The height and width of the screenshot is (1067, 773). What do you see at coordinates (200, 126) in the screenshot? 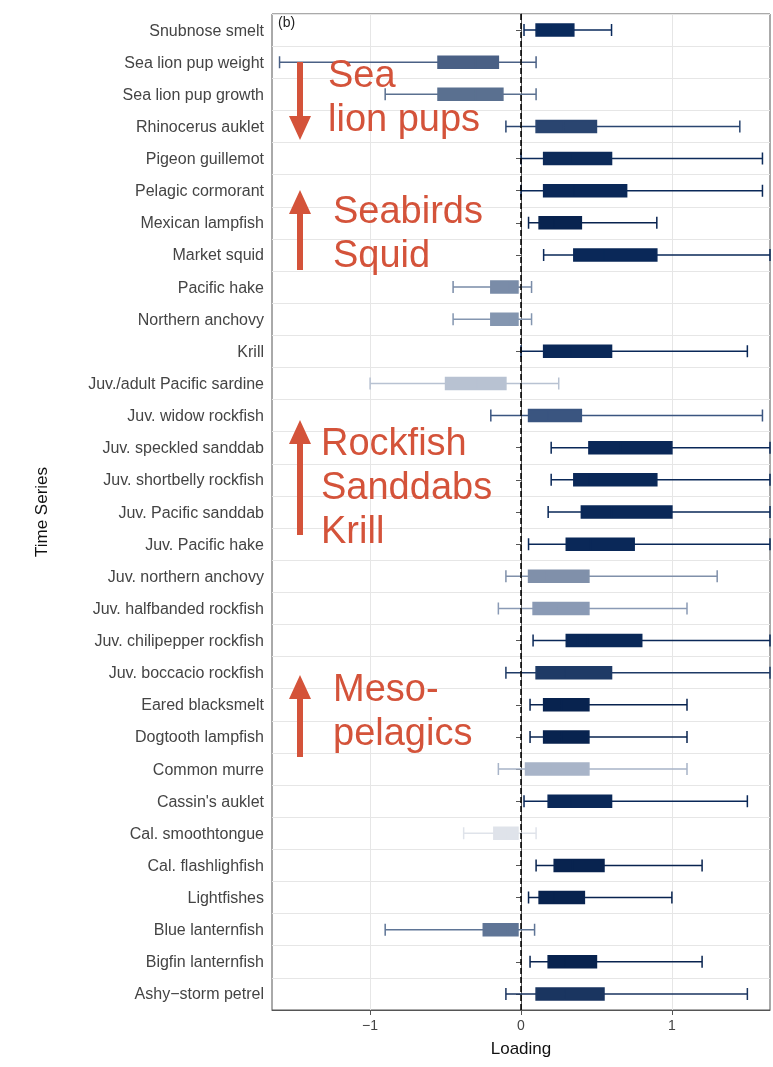
I see `y-tick-label: Rhinocerus auklet` at bounding box center [200, 126].